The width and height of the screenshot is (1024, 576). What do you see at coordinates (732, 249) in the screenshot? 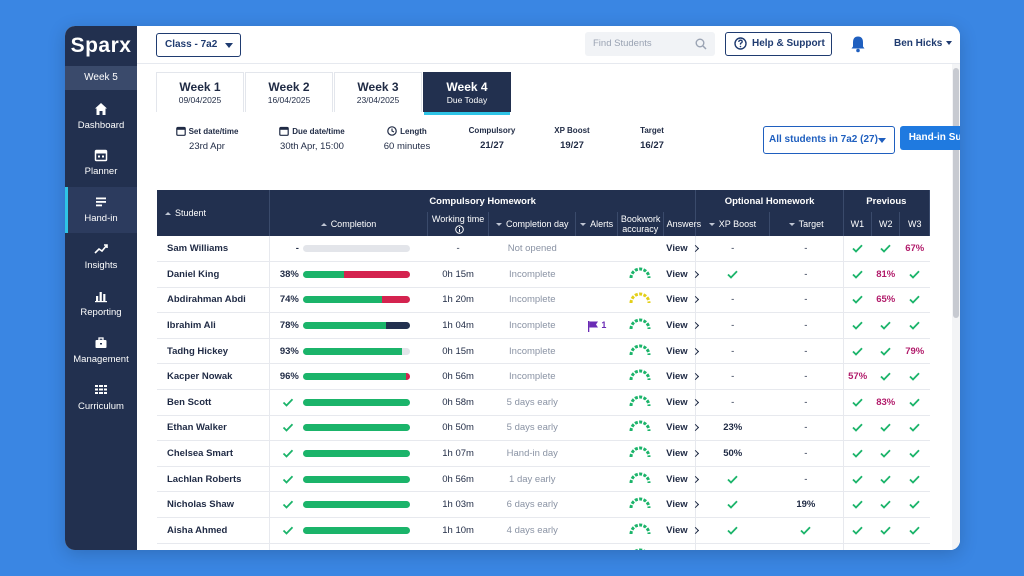
I see `xp-boost-cell: -` at bounding box center [732, 249].